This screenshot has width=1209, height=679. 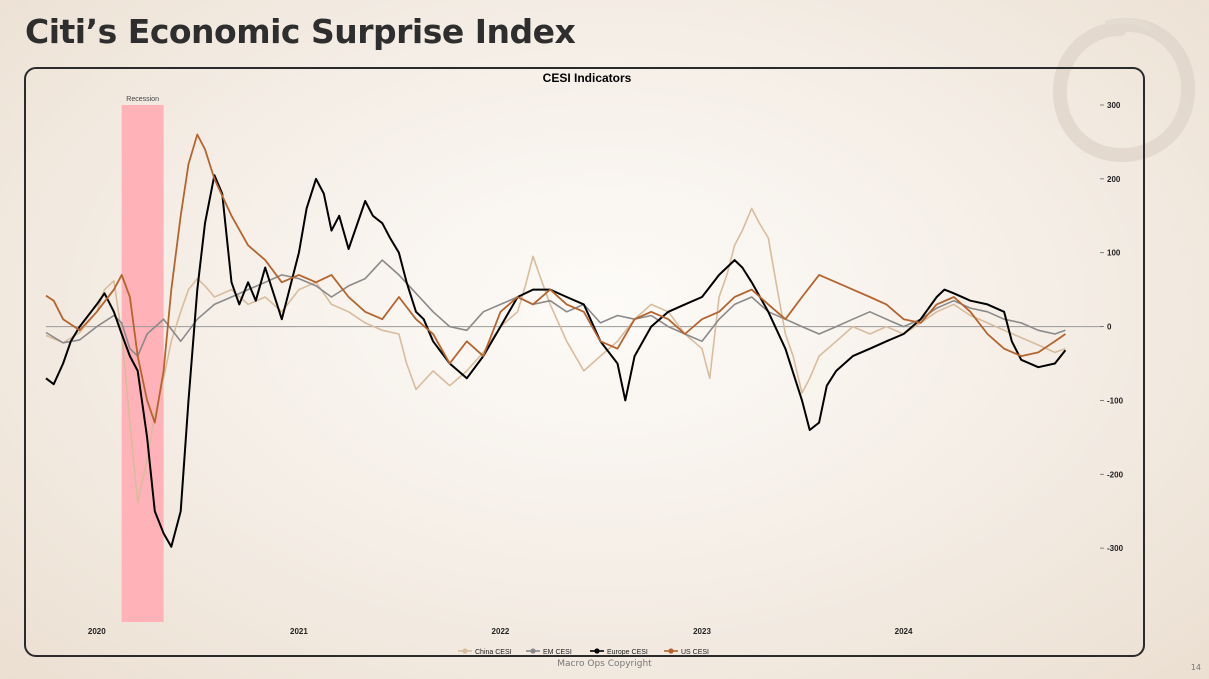 What do you see at coordinates (1115, 548) in the screenshot?
I see `y-tick-label: -300` at bounding box center [1115, 548].